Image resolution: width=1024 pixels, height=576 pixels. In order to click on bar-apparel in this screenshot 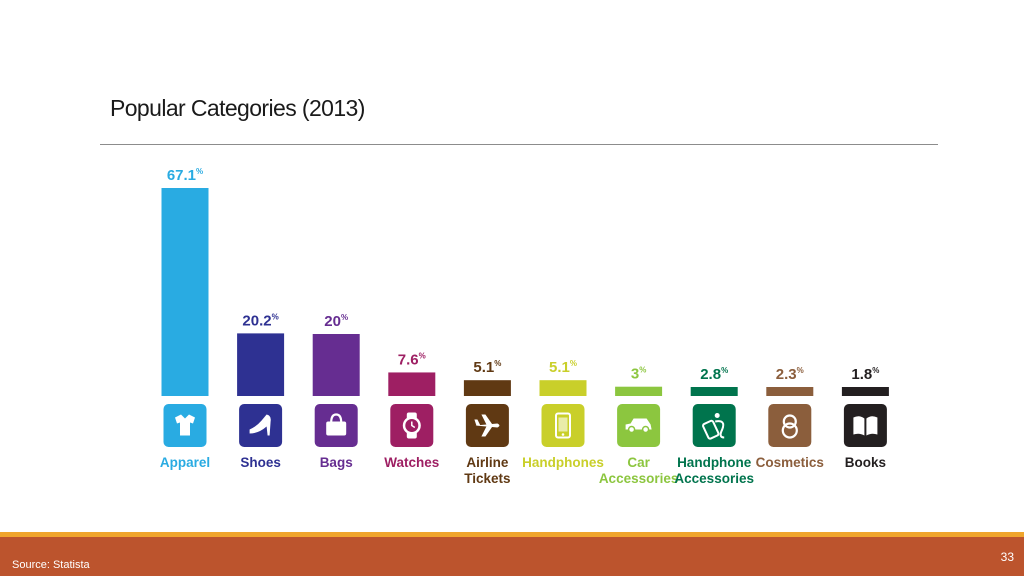, I will do `click(185, 292)`.